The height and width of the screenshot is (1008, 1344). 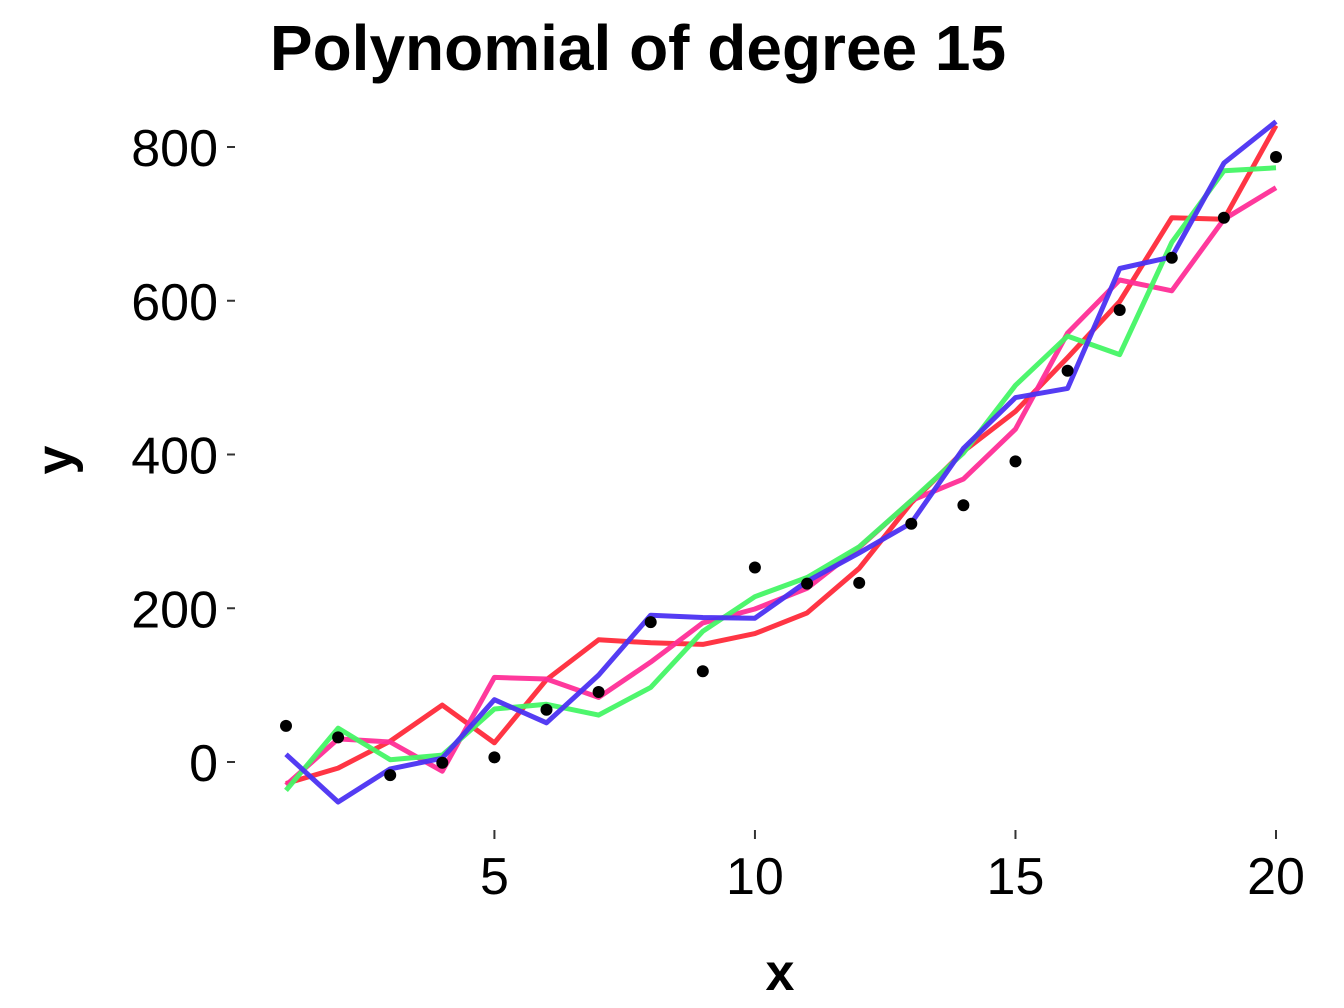 I want to click on x-tick-label: 10, so click(x=755, y=877).